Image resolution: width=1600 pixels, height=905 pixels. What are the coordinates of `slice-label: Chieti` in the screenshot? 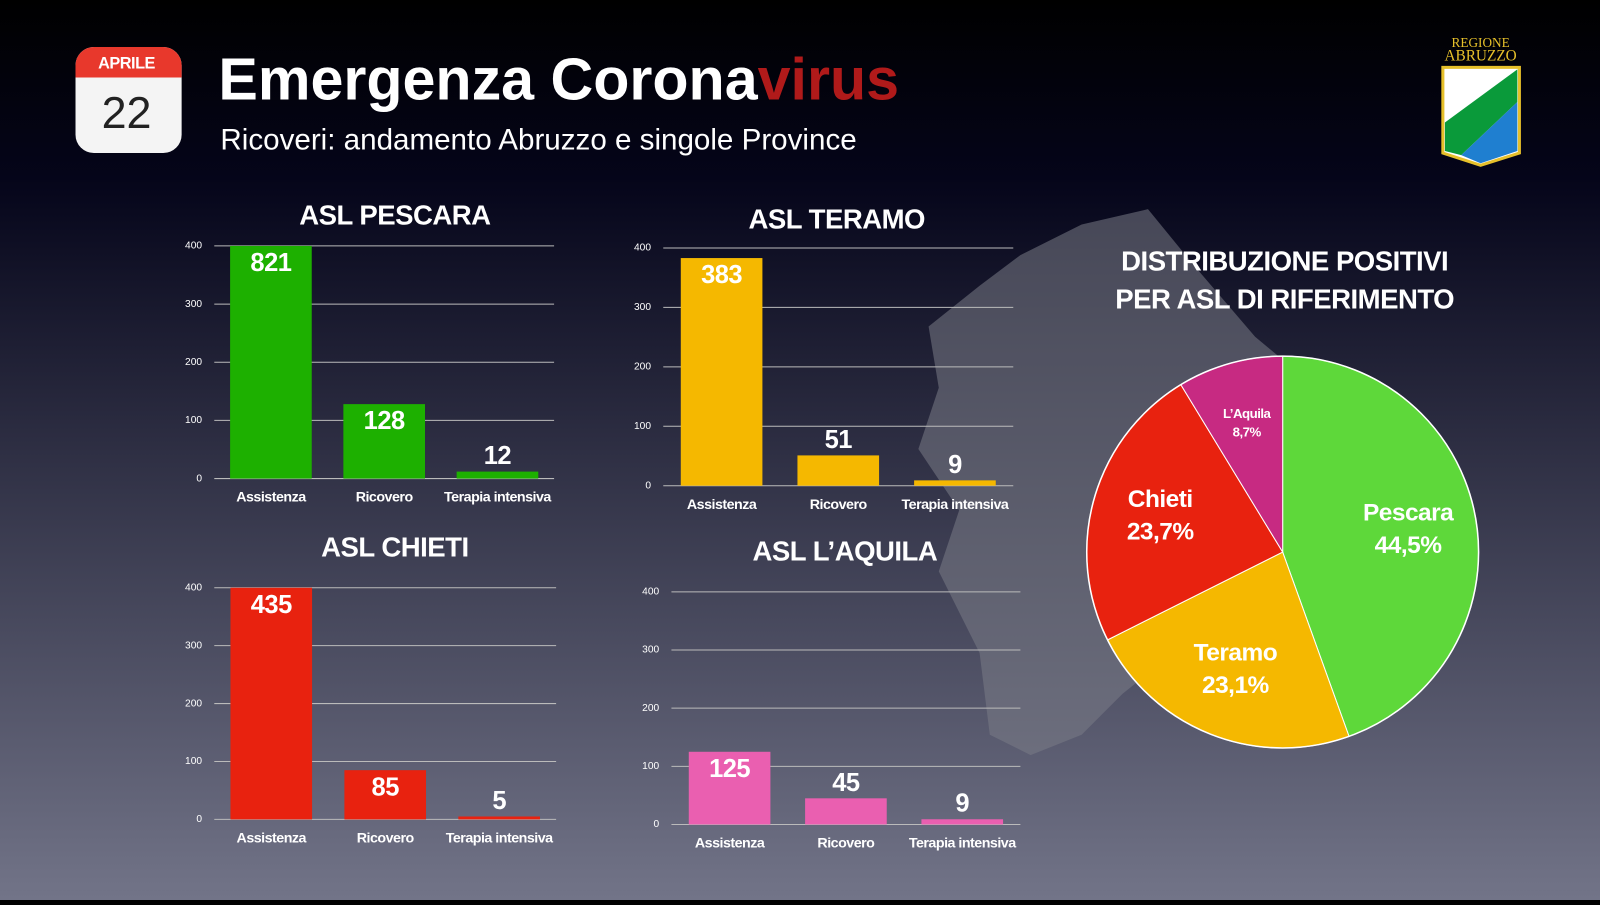 It's located at (1160, 499).